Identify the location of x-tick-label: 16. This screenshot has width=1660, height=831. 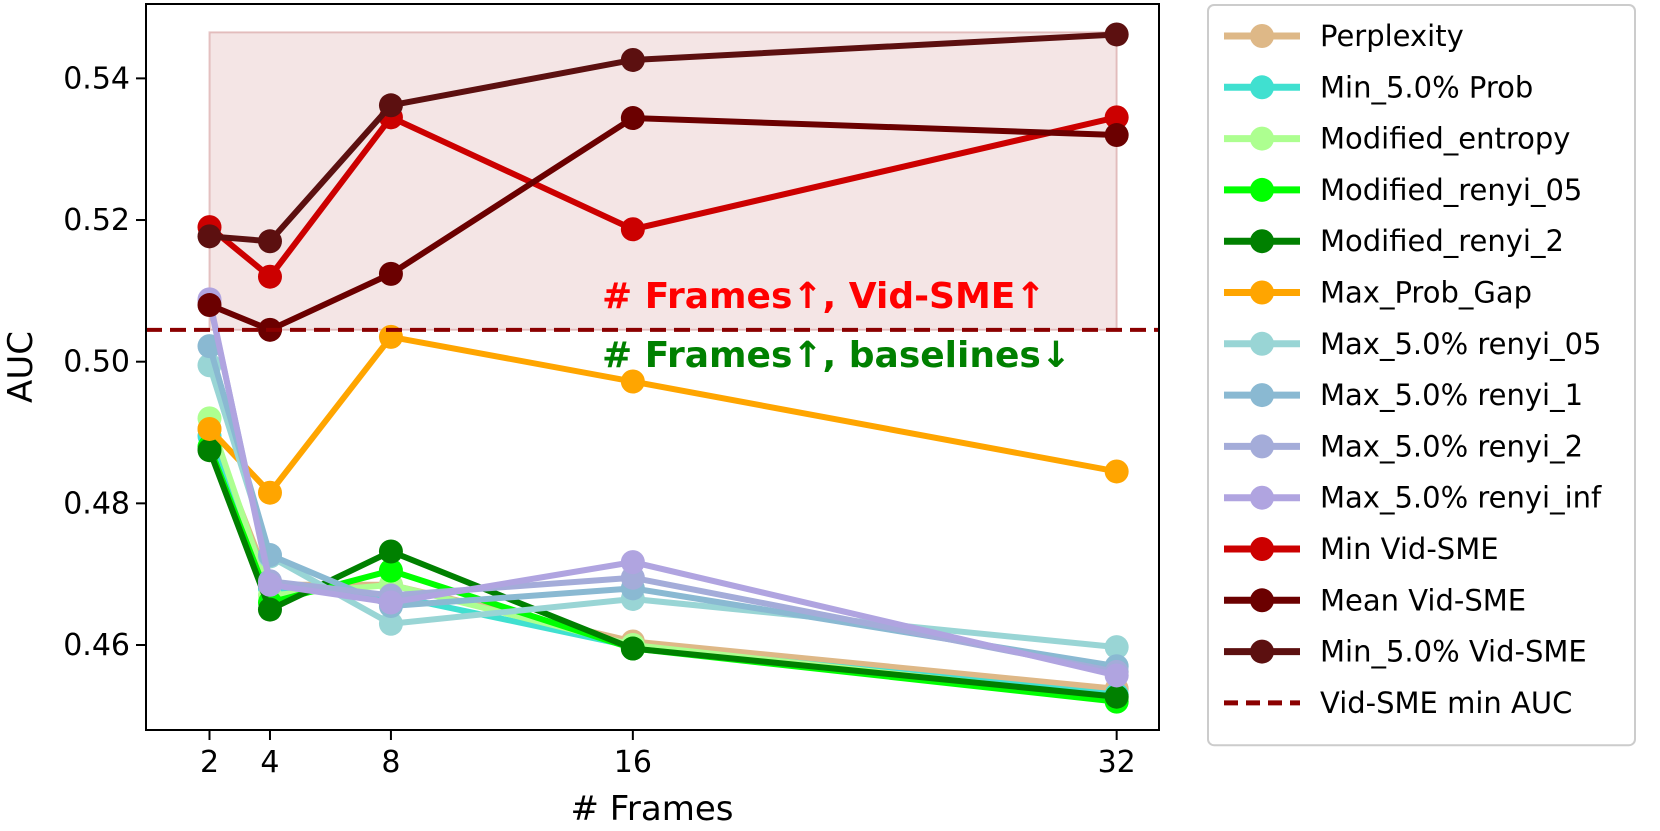
(633, 762).